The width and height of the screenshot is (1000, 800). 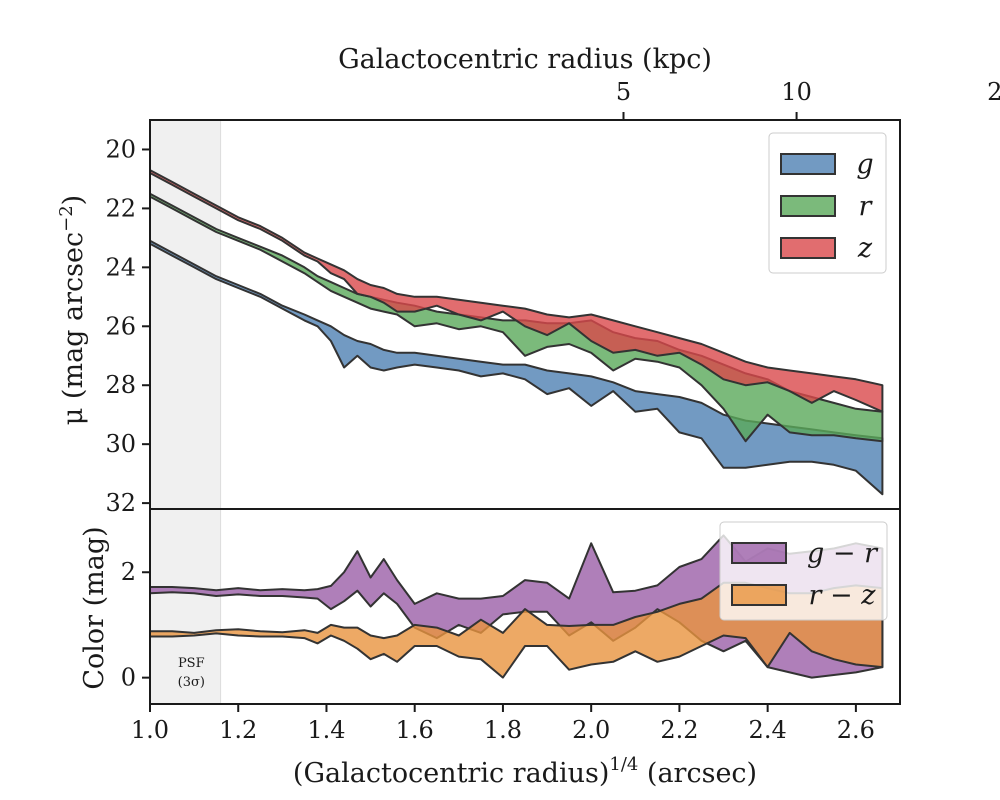 I want to click on kpc-tick-label: 5, so click(x=623, y=92).